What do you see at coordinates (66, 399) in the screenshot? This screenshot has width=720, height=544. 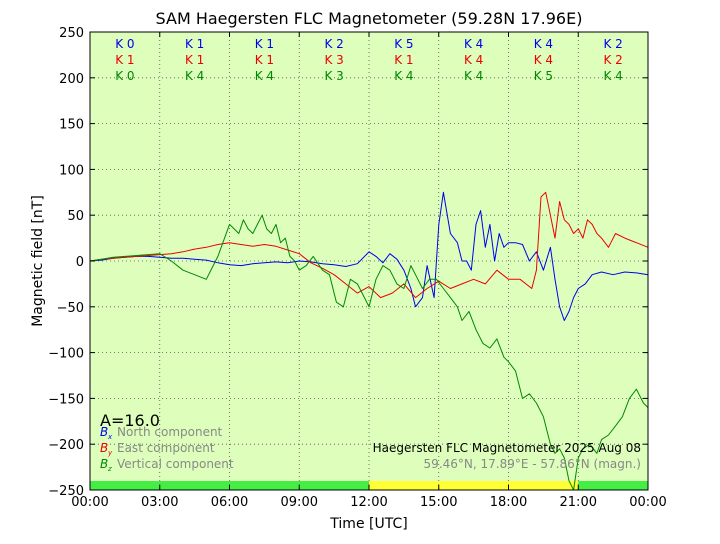 I see `y-tick-label: −150` at bounding box center [66, 399].